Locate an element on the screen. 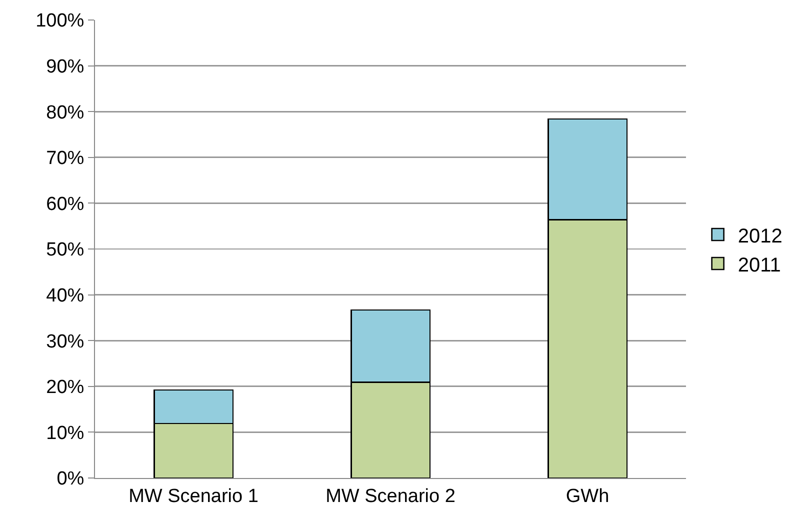 The height and width of the screenshot is (523, 801). y-tick-label: 10% is located at coordinates (65, 433).